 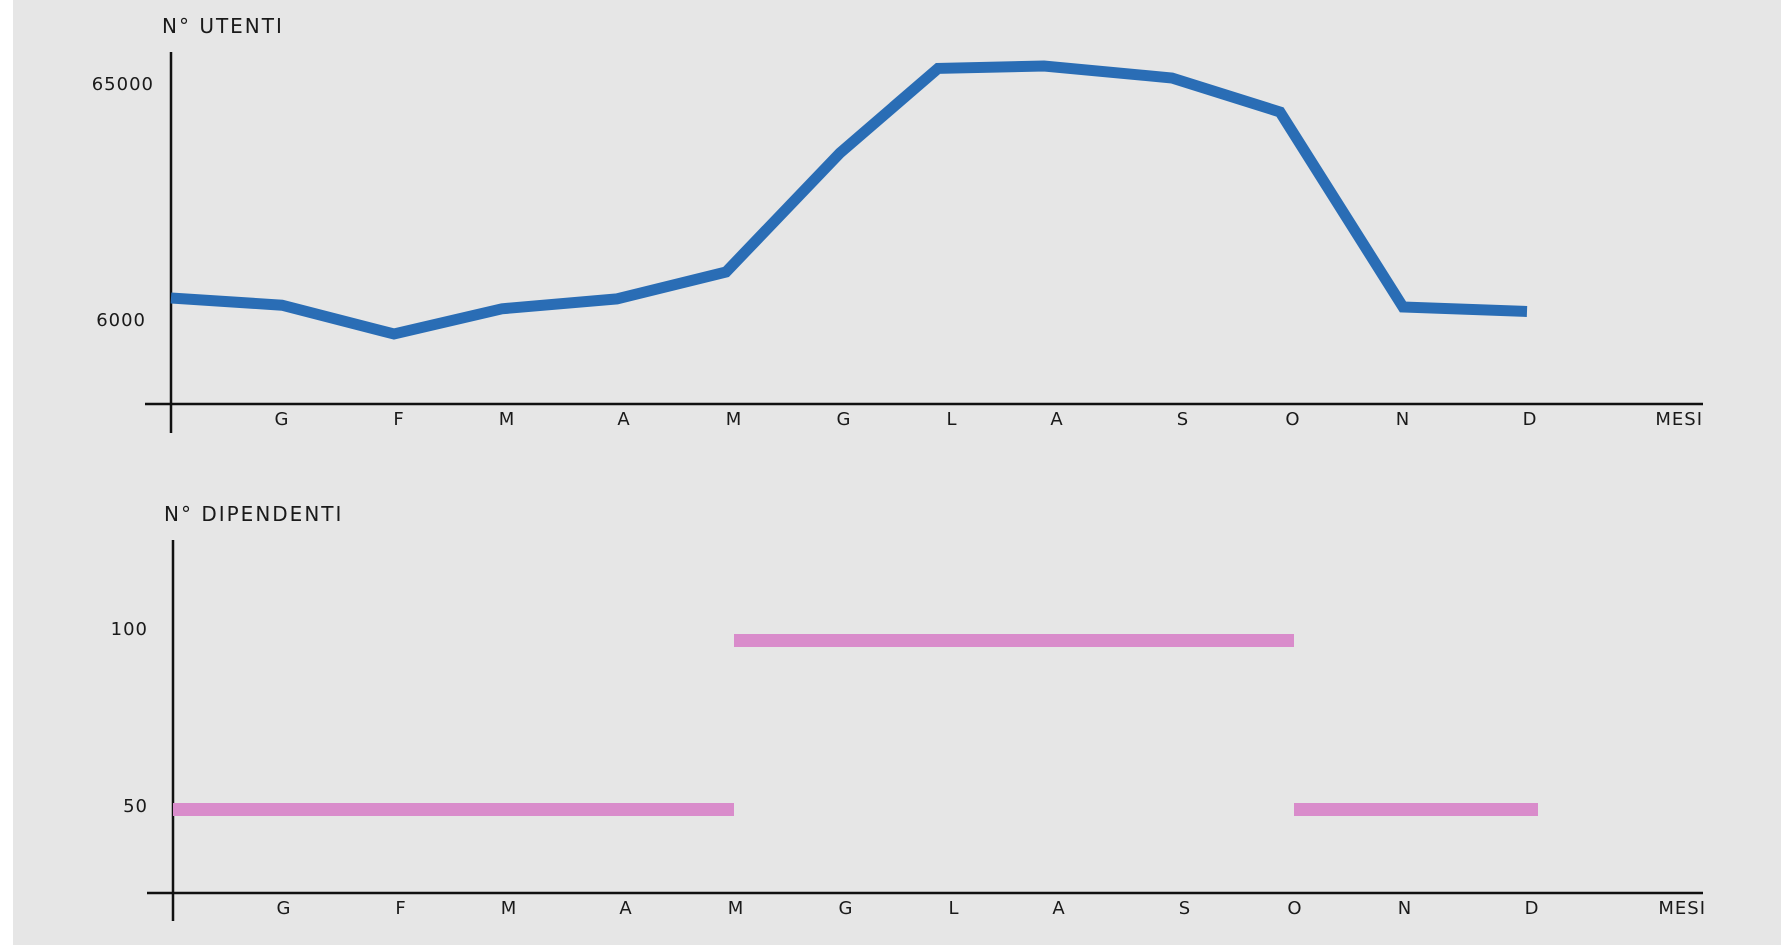 What do you see at coordinates (123, 84) in the screenshot?
I see `users-y-tick-top: 65000` at bounding box center [123, 84].